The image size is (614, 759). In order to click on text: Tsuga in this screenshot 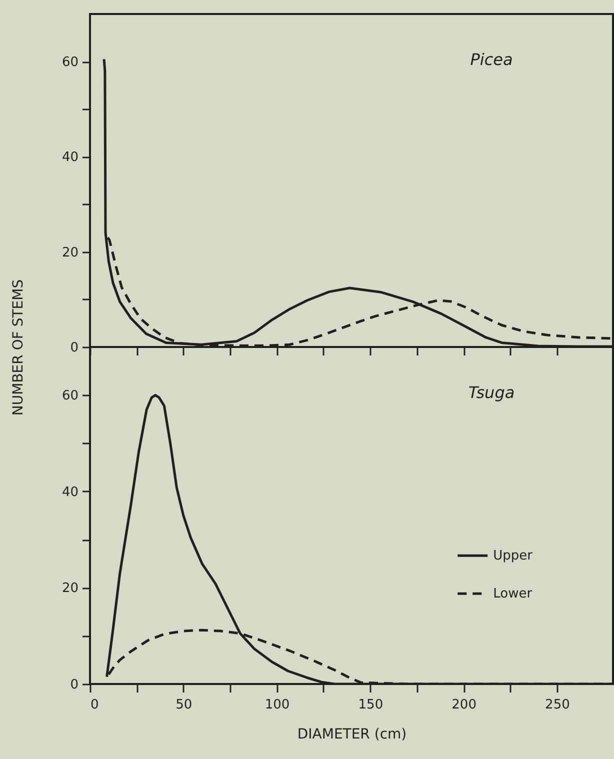, I will do `click(491, 392)`.